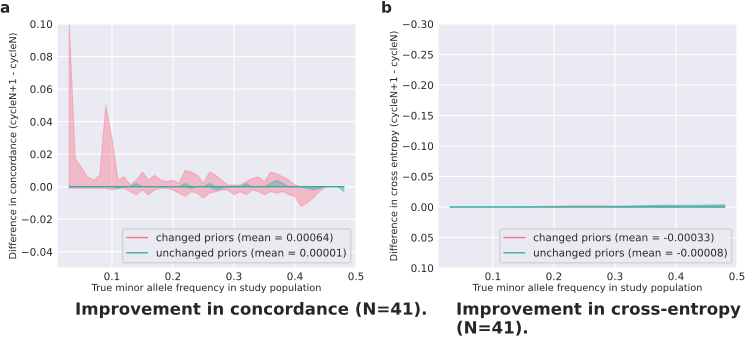 This screenshot has height=355, width=755. Describe the element at coordinates (41, 154) in the screenshot. I see `y-tick-label: 0.02` at that location.